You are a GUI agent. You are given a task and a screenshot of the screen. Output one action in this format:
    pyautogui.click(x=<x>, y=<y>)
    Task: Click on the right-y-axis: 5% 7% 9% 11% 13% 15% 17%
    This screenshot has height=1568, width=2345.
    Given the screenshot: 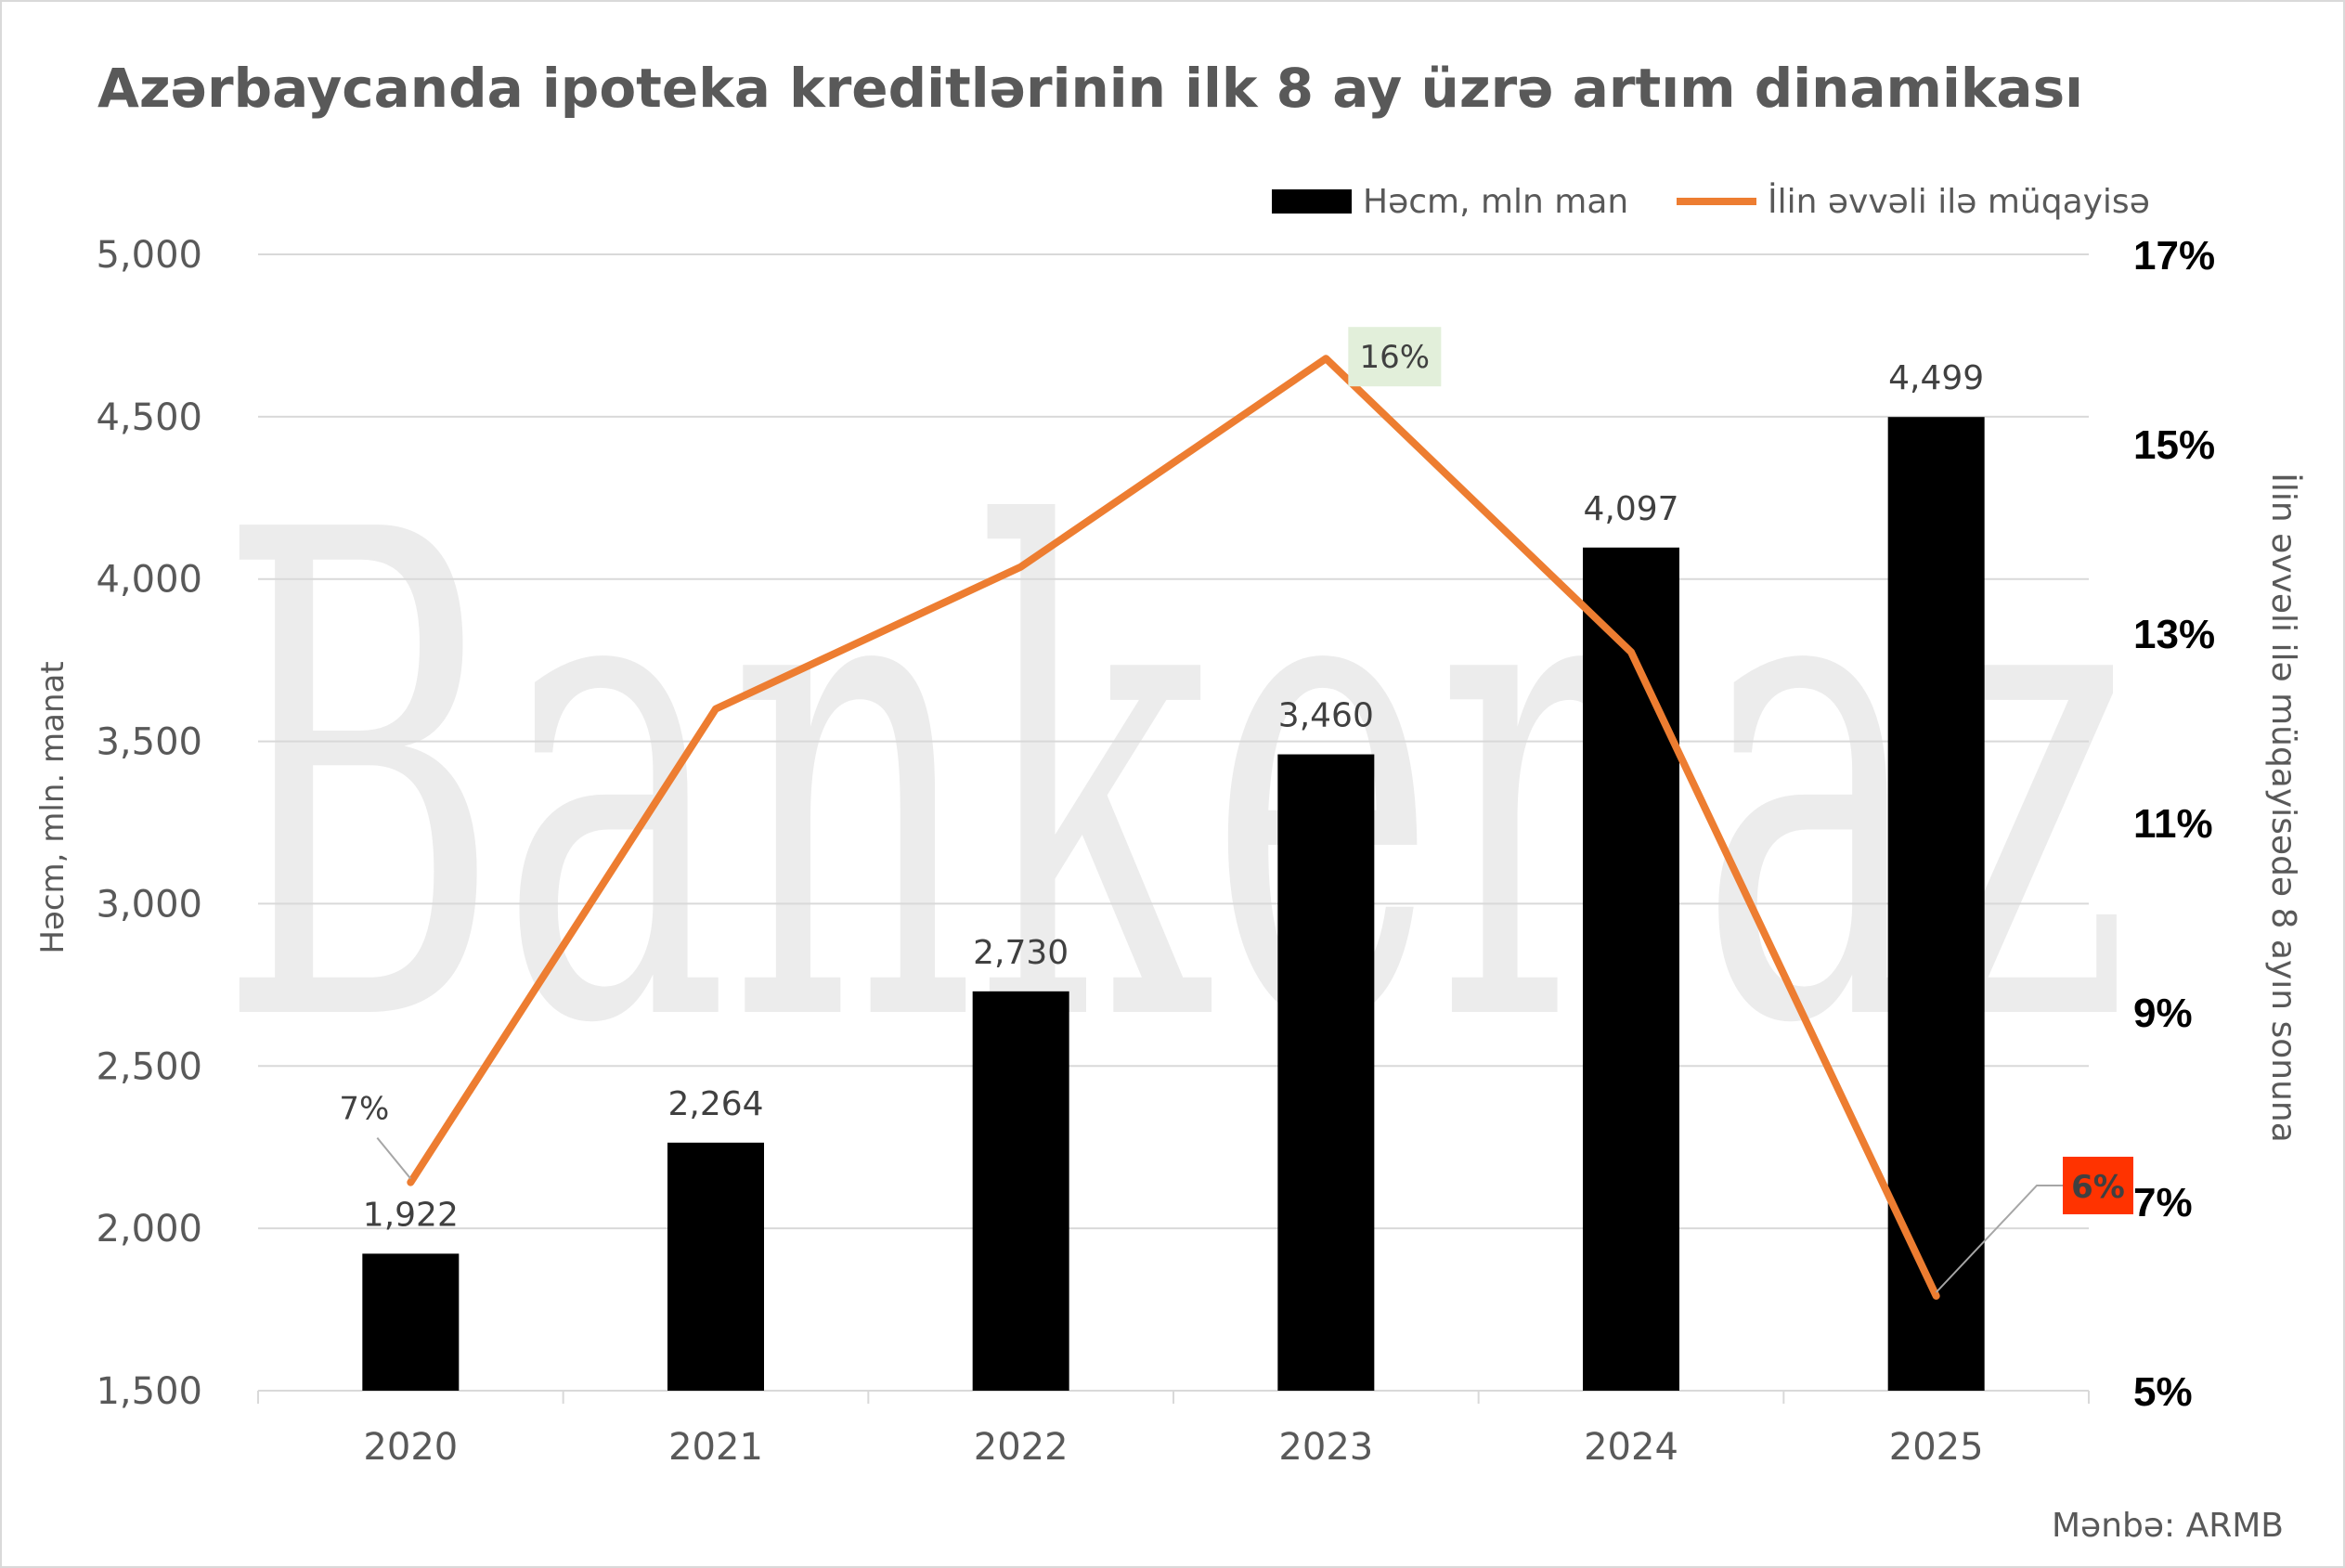 What is the action you would take?
    pyautogui.click(x=2174, y=824)
    